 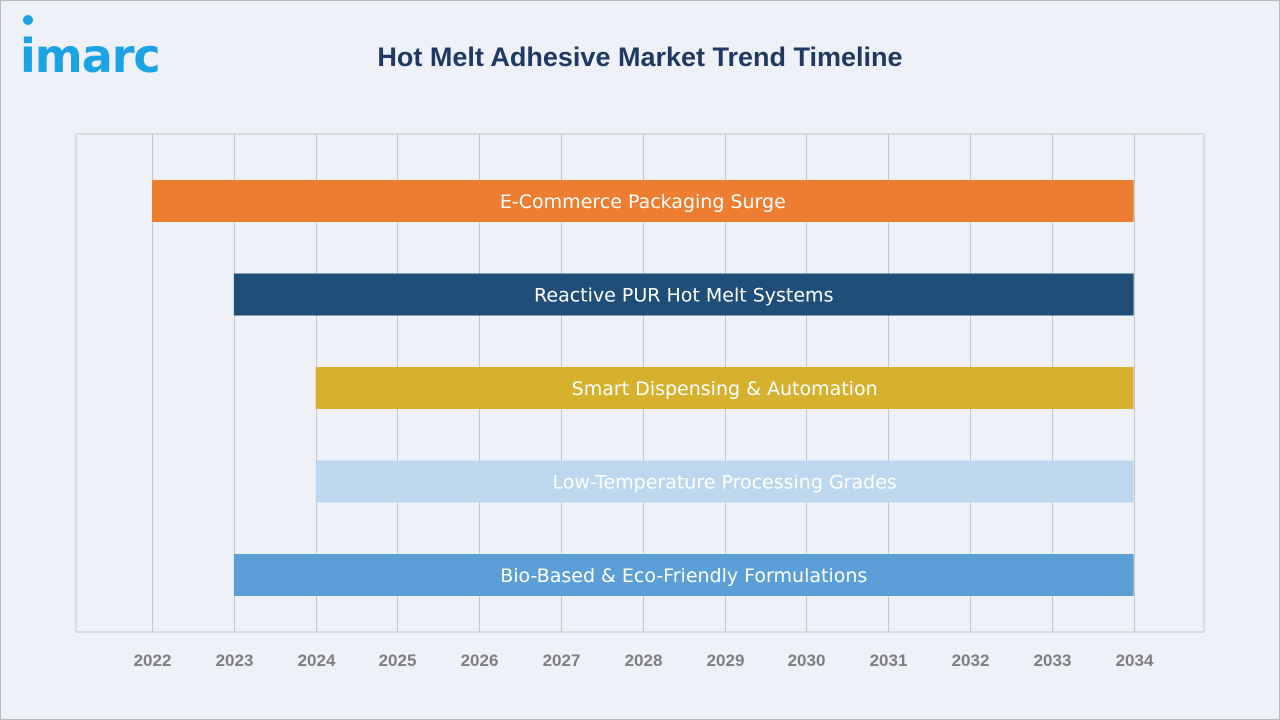 I want to click on bar-label-3: Smart Dispensing & Automation, so click(x=725, y=389).